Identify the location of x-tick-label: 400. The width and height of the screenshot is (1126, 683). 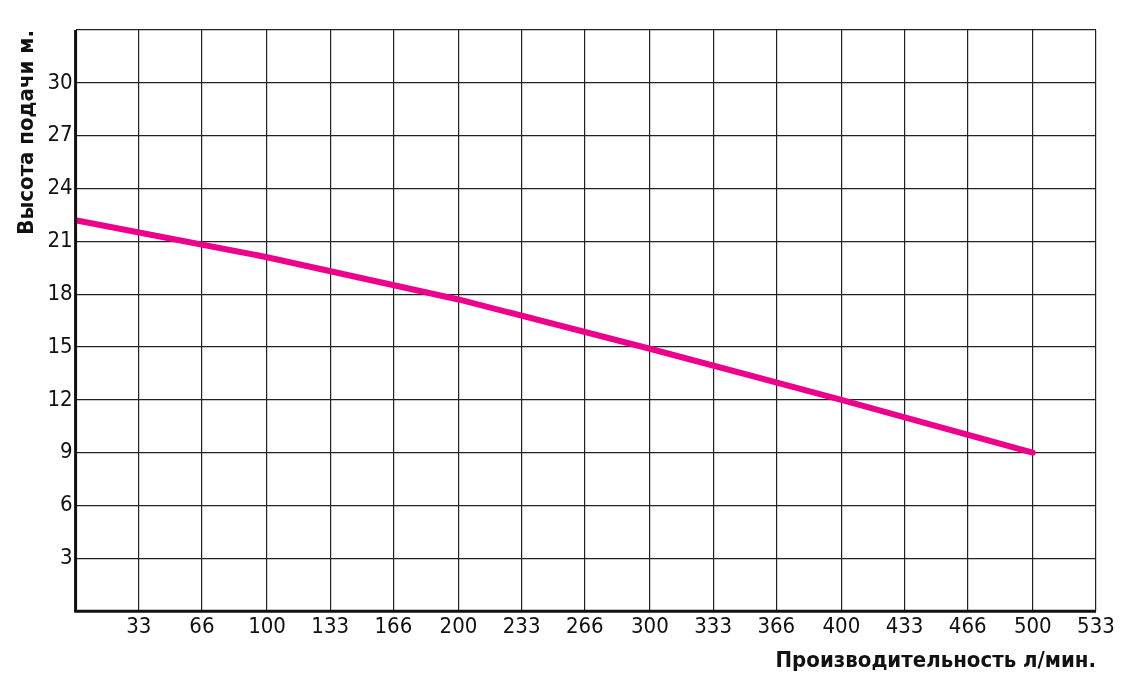
(841, 626).